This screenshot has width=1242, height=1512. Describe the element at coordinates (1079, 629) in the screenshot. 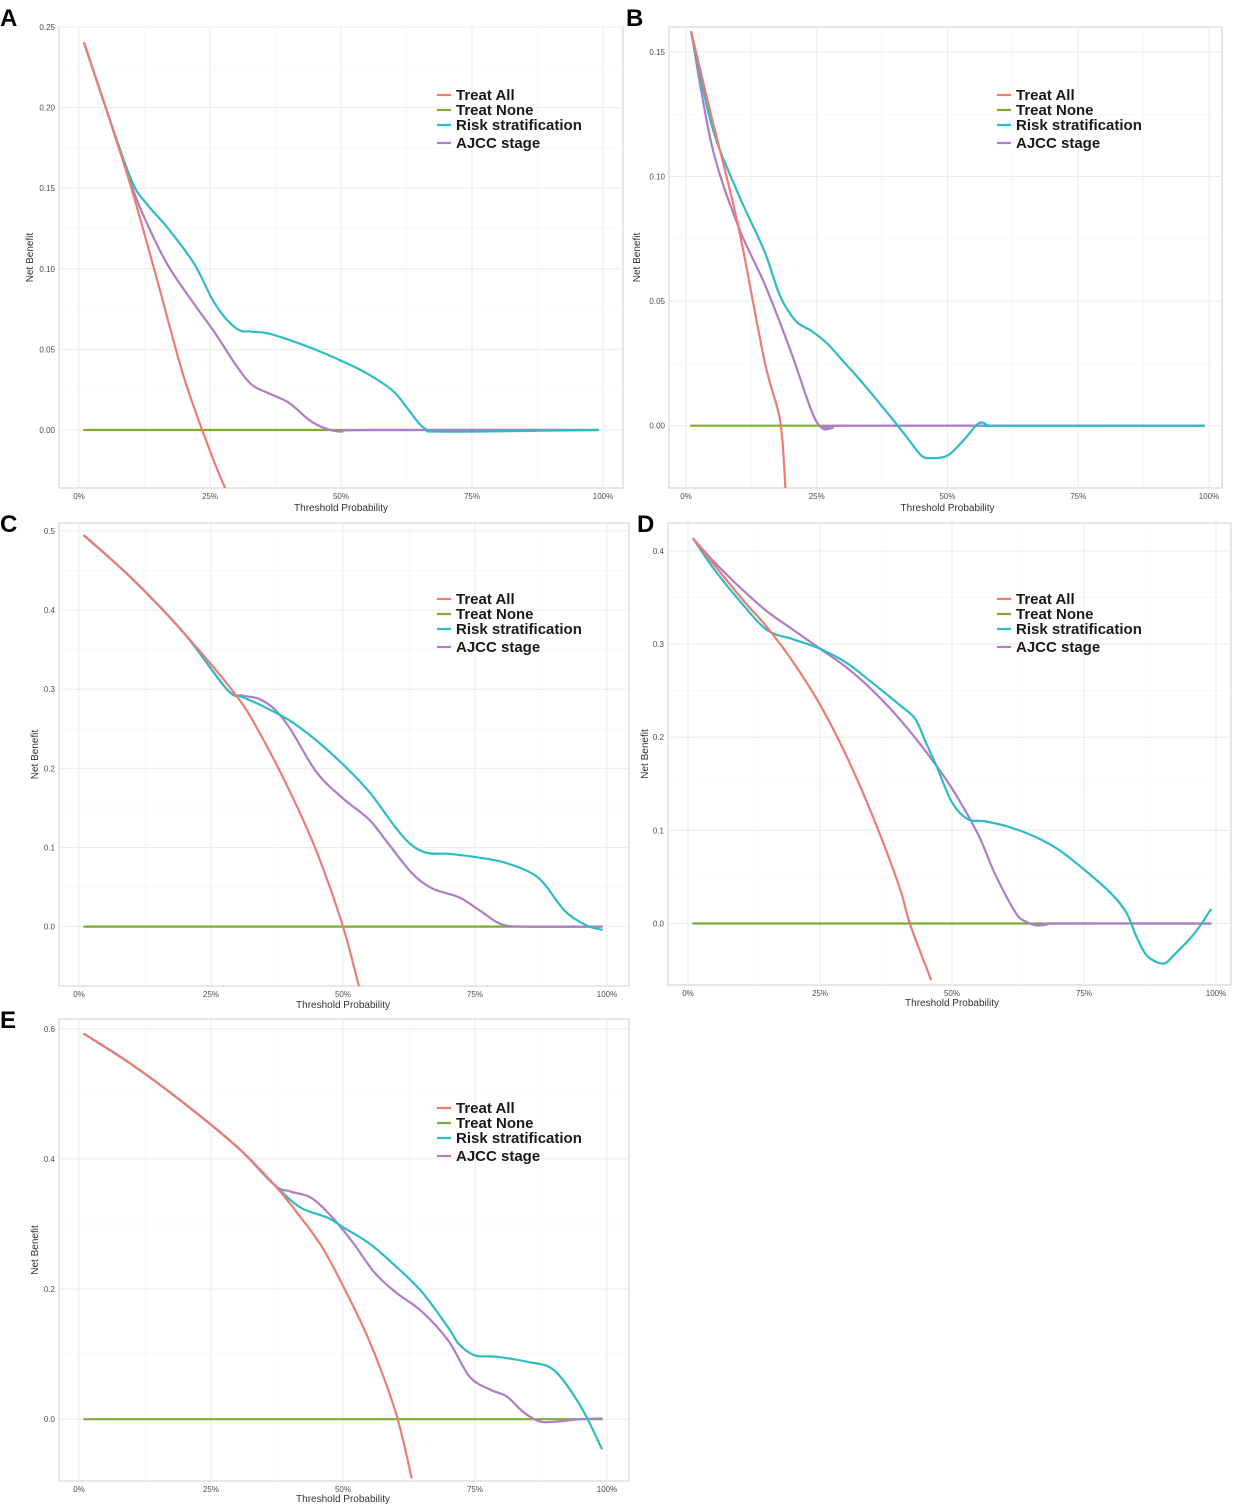

I see `panel-d-legend-label-risk-stratification: Risk stratification` at that location.